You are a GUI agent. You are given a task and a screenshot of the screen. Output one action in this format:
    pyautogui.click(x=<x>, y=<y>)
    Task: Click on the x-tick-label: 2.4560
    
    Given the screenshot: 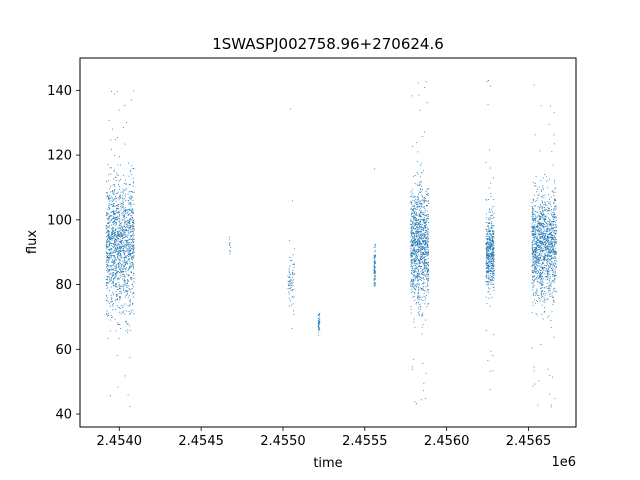 What is the action you would take?
    pyautogui.click(x=447, y=441)
    